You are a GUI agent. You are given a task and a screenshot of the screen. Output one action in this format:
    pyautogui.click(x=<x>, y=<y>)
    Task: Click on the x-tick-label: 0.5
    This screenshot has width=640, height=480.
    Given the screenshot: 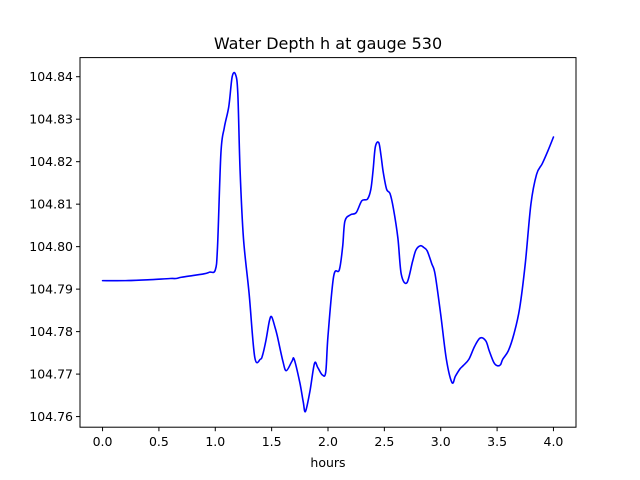 What is the action you would take?
    pyautogui.click(x=159, y=441)
    